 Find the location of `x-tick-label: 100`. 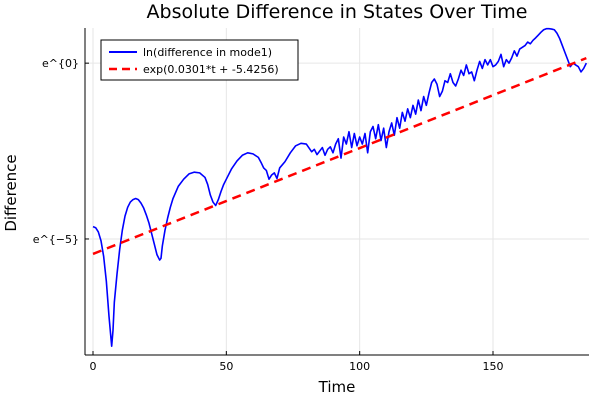

x-tick-label: 100 is located at coordinates (359, 366).